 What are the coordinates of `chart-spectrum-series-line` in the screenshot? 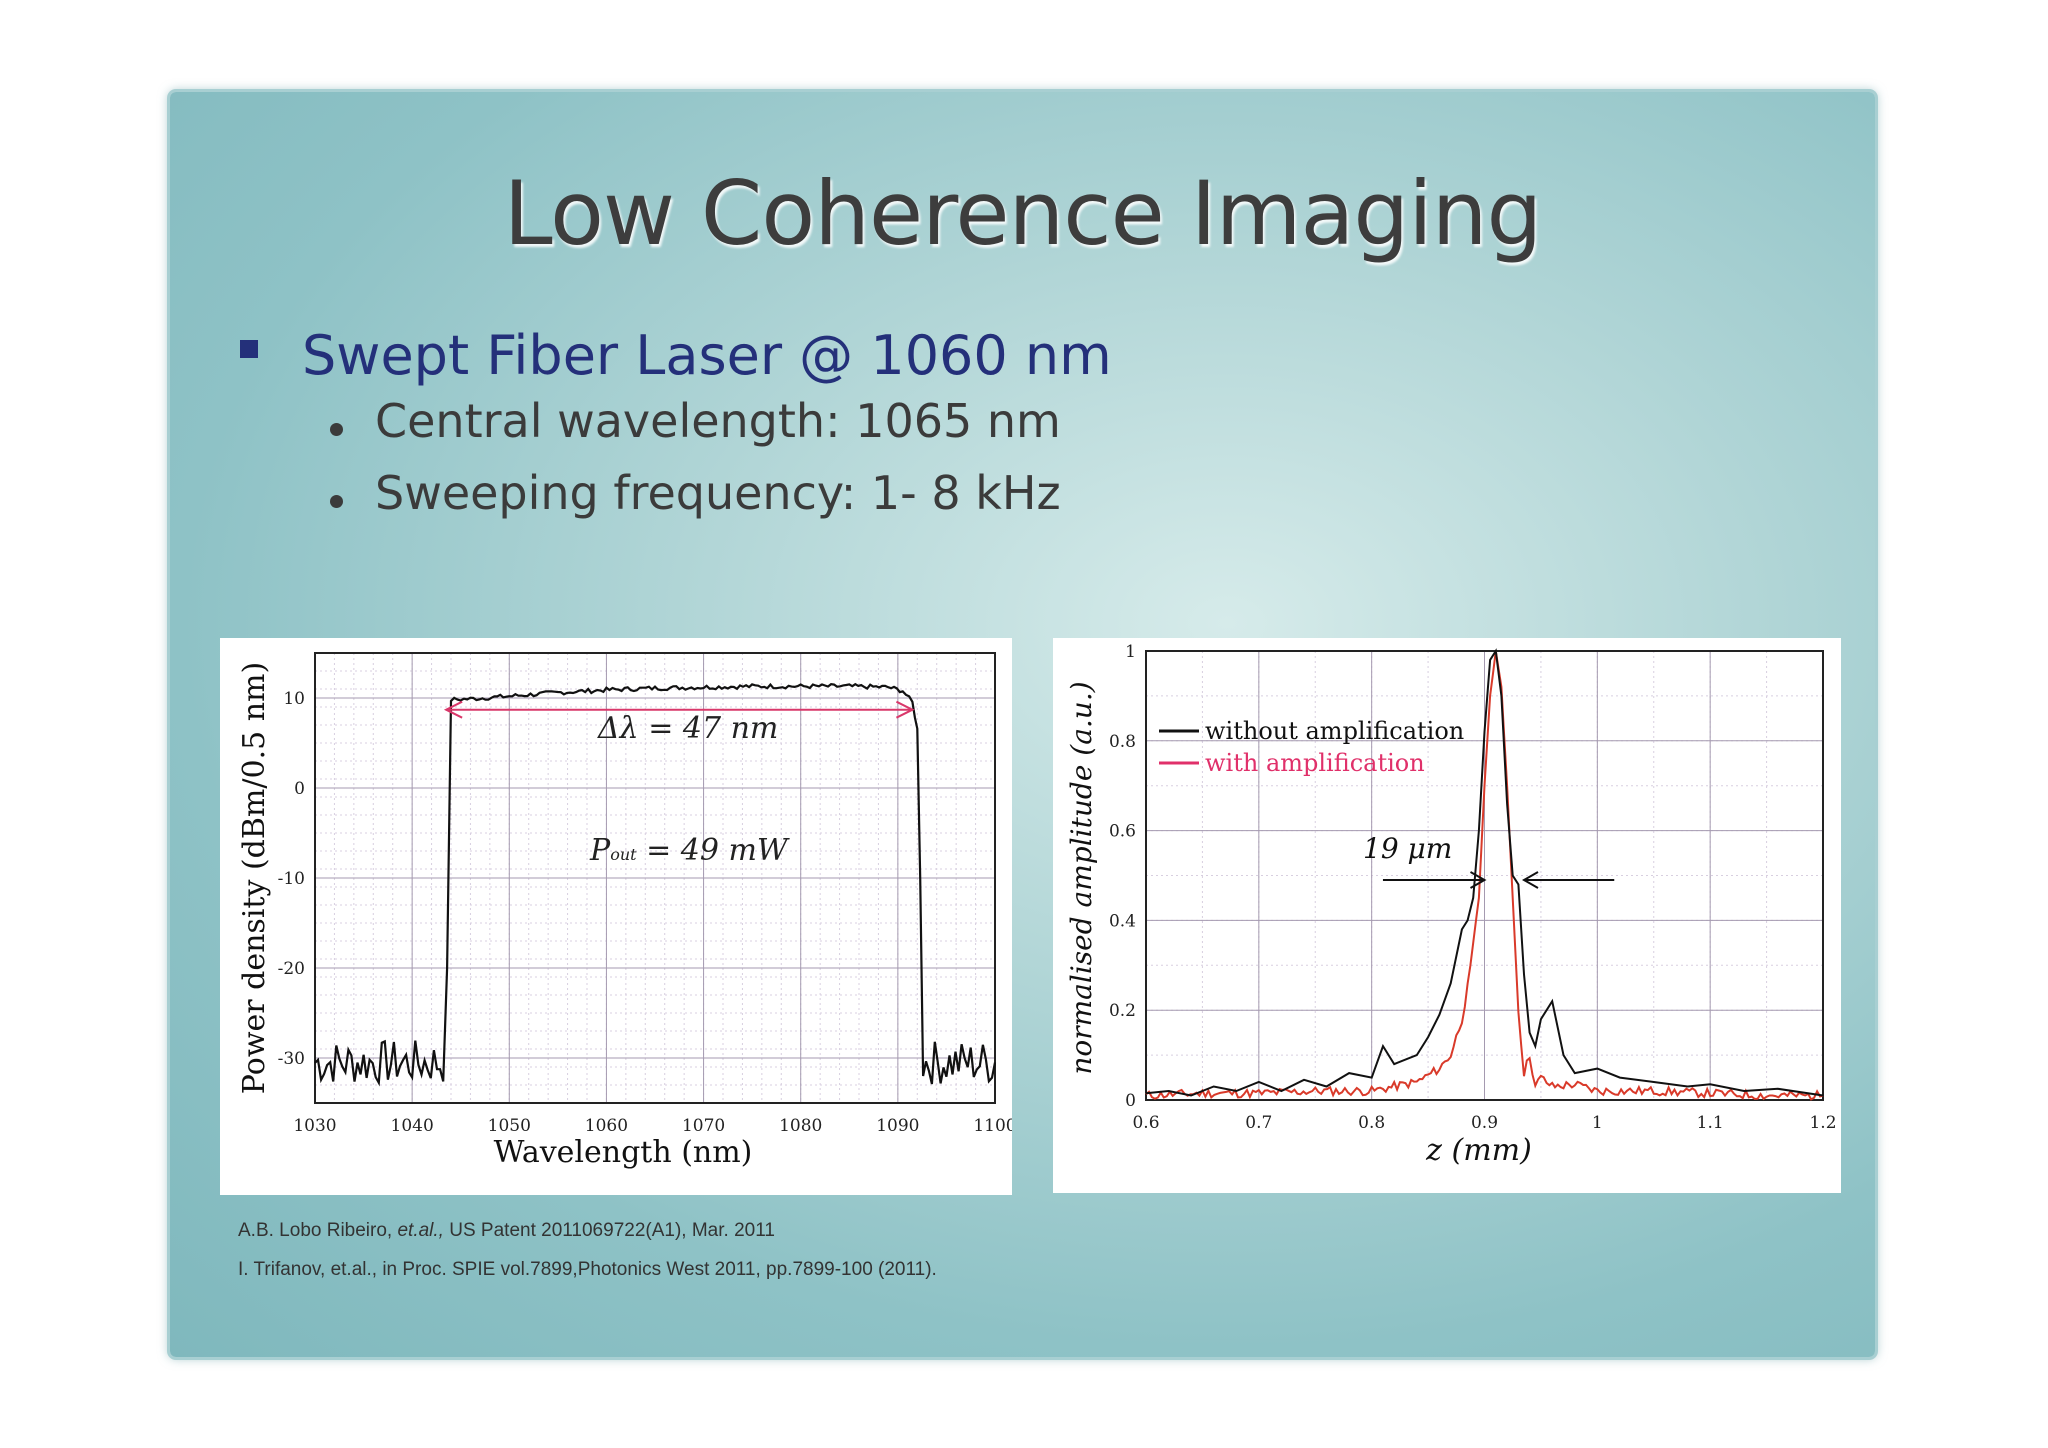 It's located at (655, 884).